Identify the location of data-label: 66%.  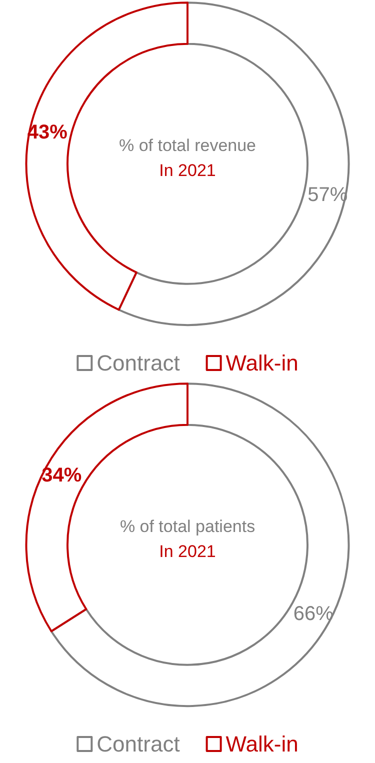
(313, 614).